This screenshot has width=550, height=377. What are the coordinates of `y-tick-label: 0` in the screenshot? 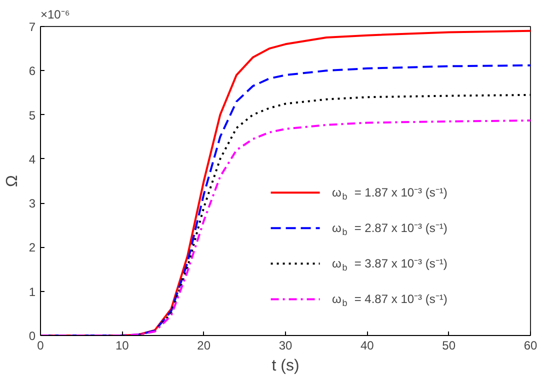 It's located at (32, 336).